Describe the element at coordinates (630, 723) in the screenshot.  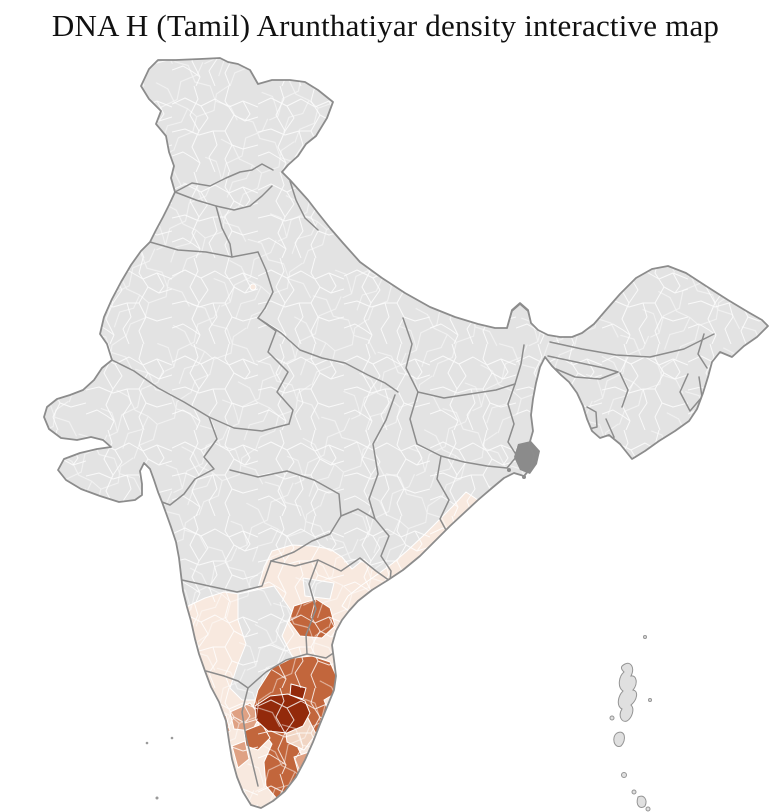
I see `andaman-nicobar-islands` at that location.